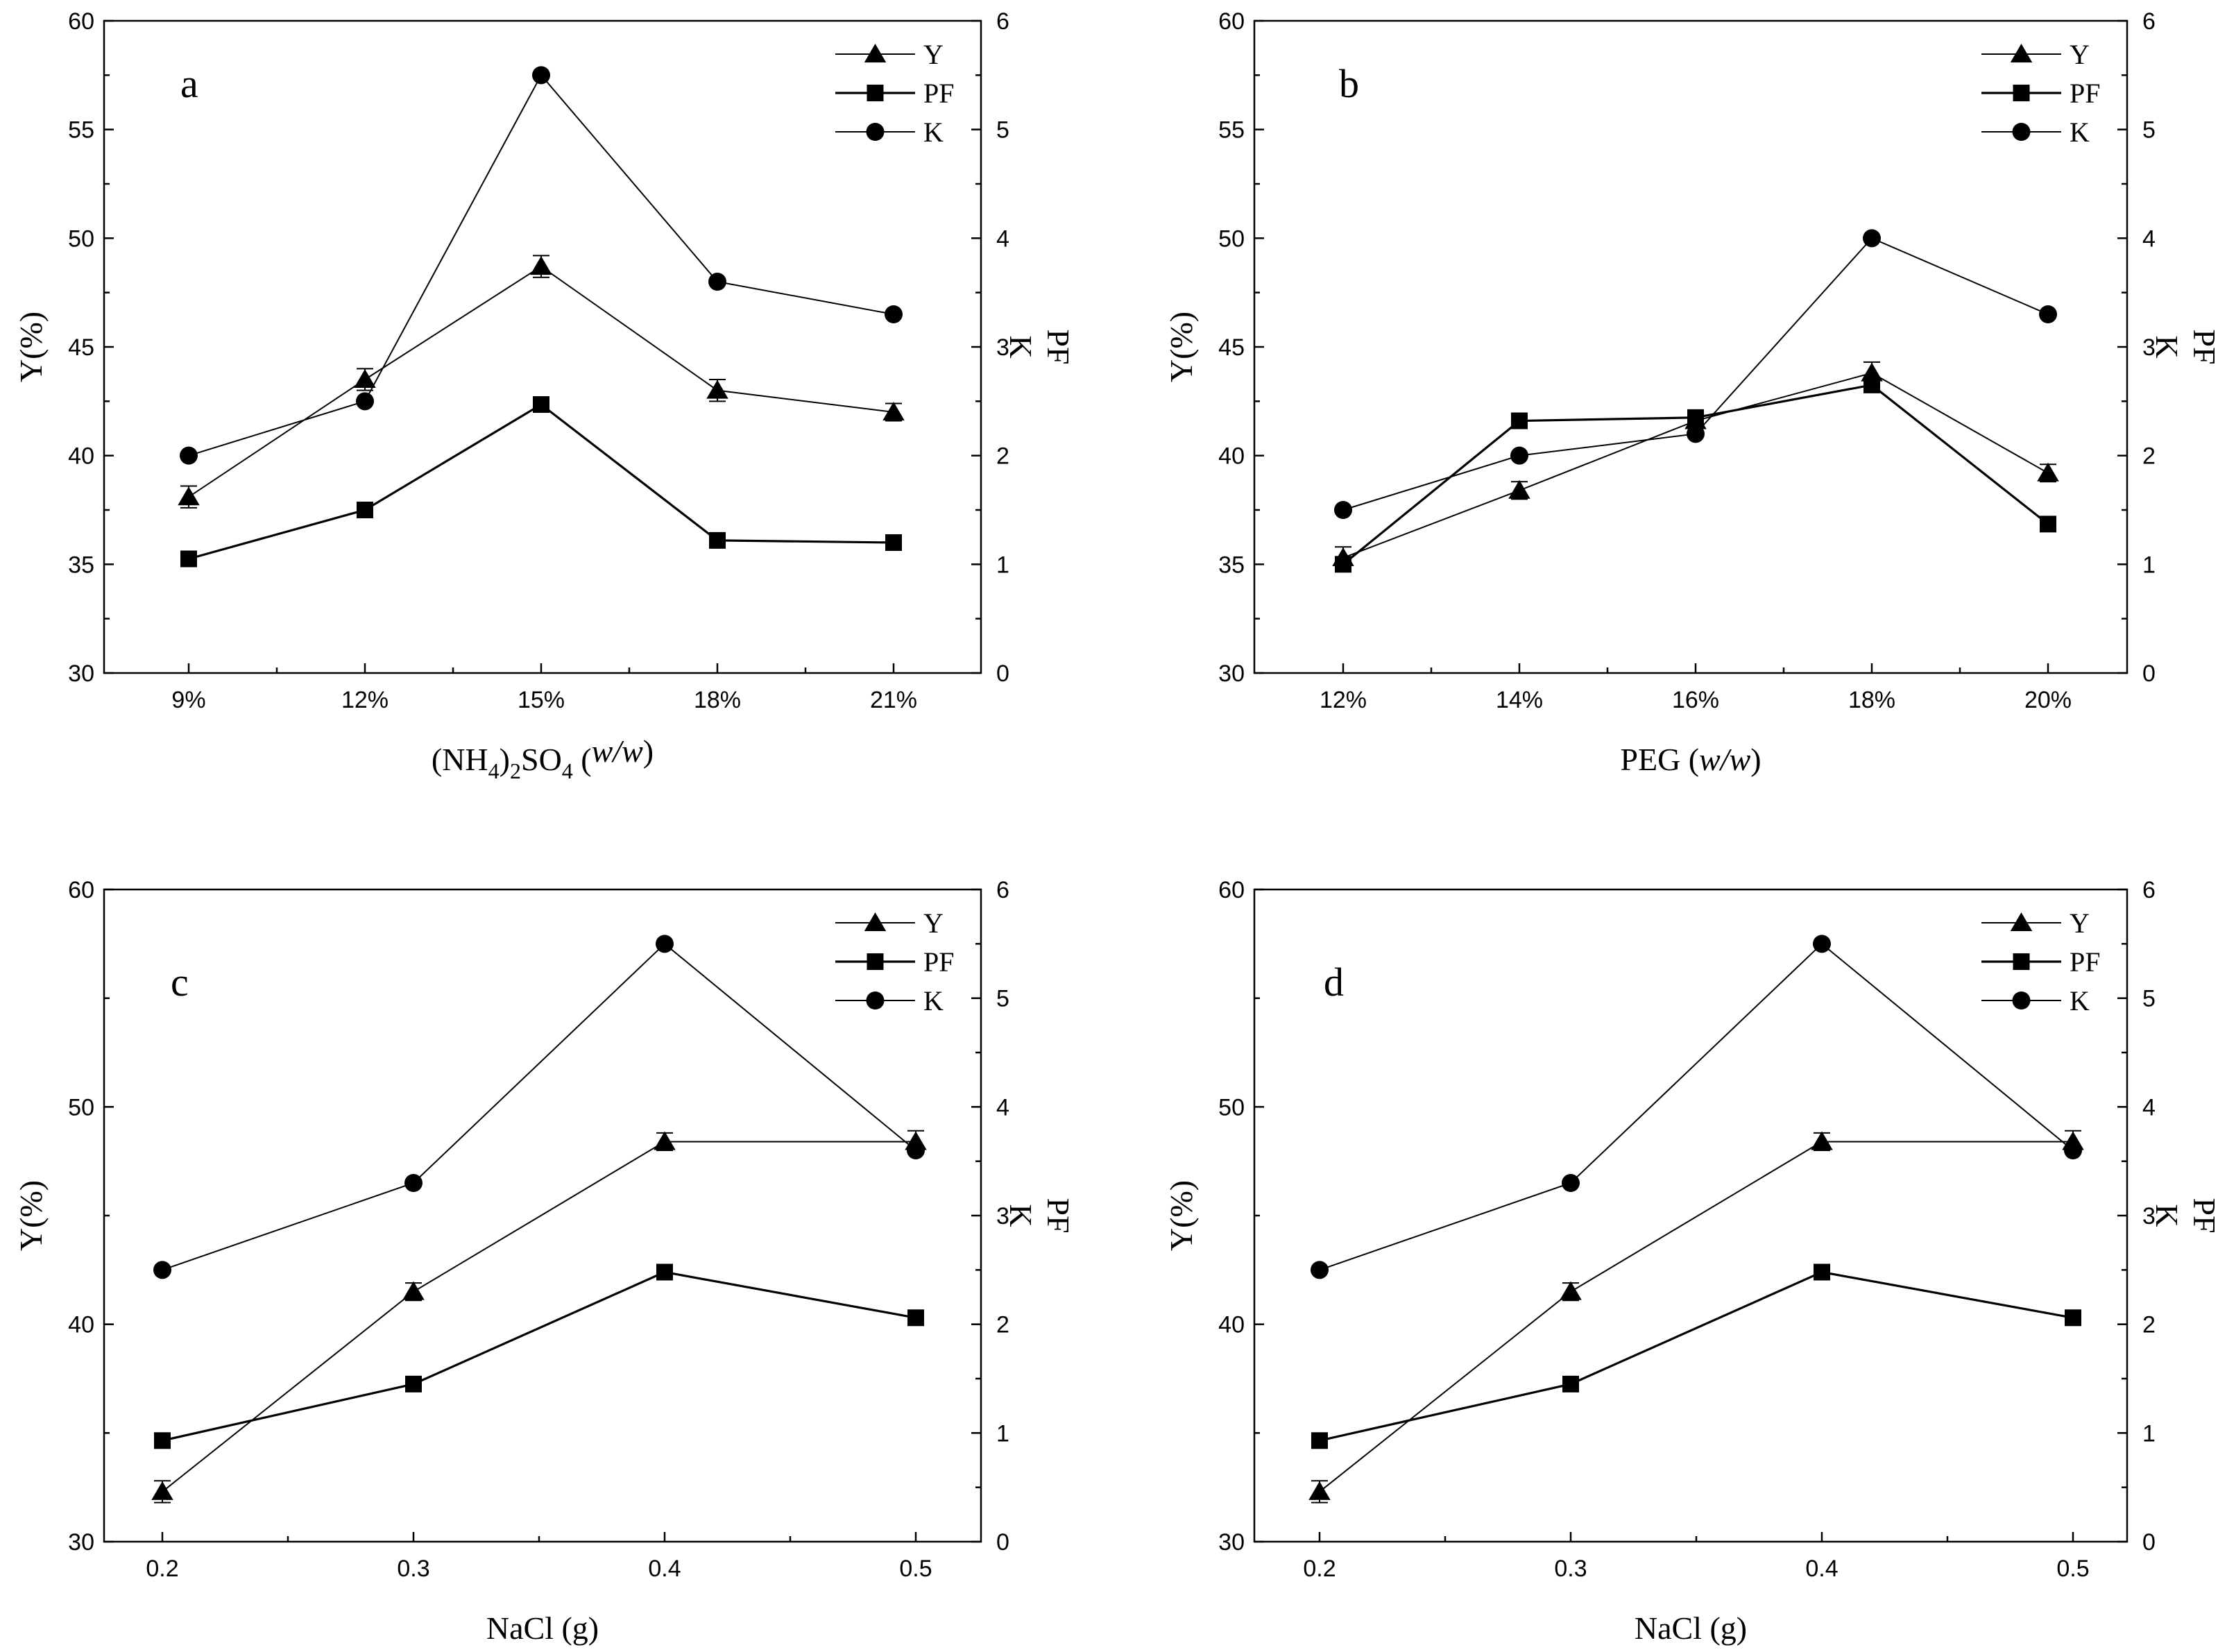  I want to click on x-tick-label: 0.3, so click(1570, 1569).